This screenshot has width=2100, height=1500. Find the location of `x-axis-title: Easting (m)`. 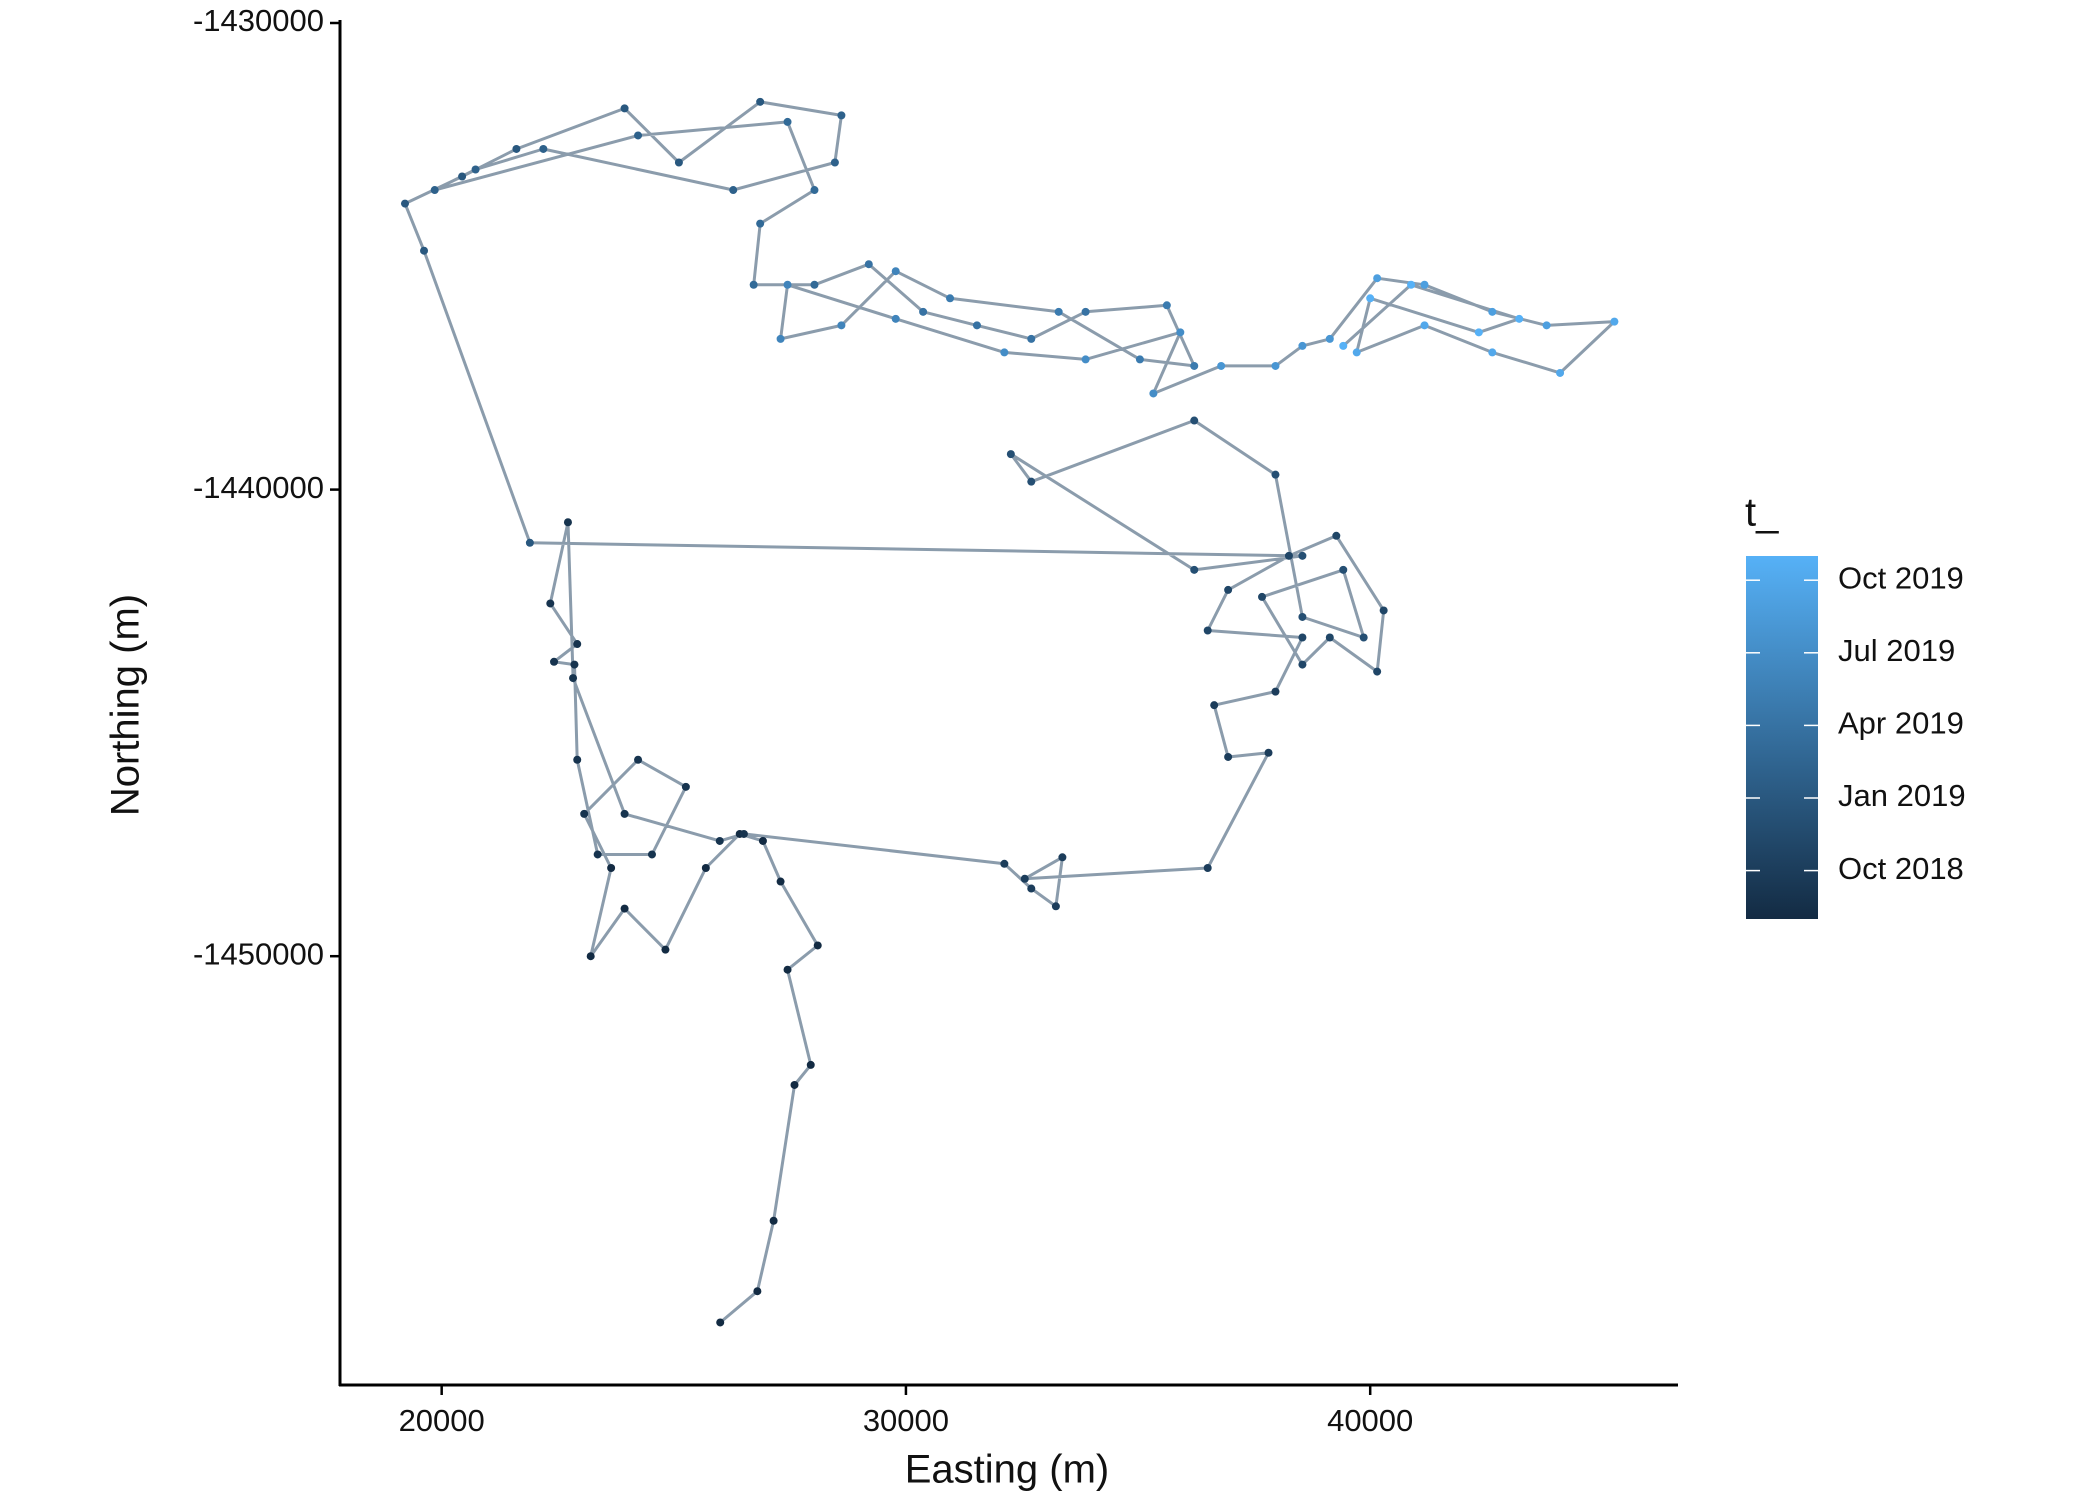

x-axis-title: Easting (m) is located at coordinates (1007, 1470).